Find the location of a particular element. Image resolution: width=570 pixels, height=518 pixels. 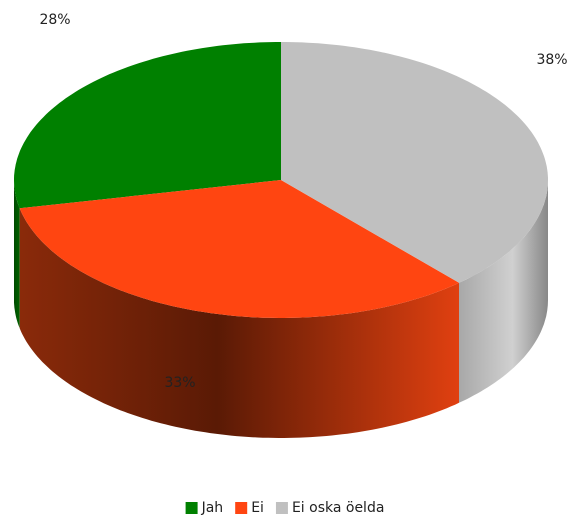

legend-label: Ei is located at coordinates (257, 508).